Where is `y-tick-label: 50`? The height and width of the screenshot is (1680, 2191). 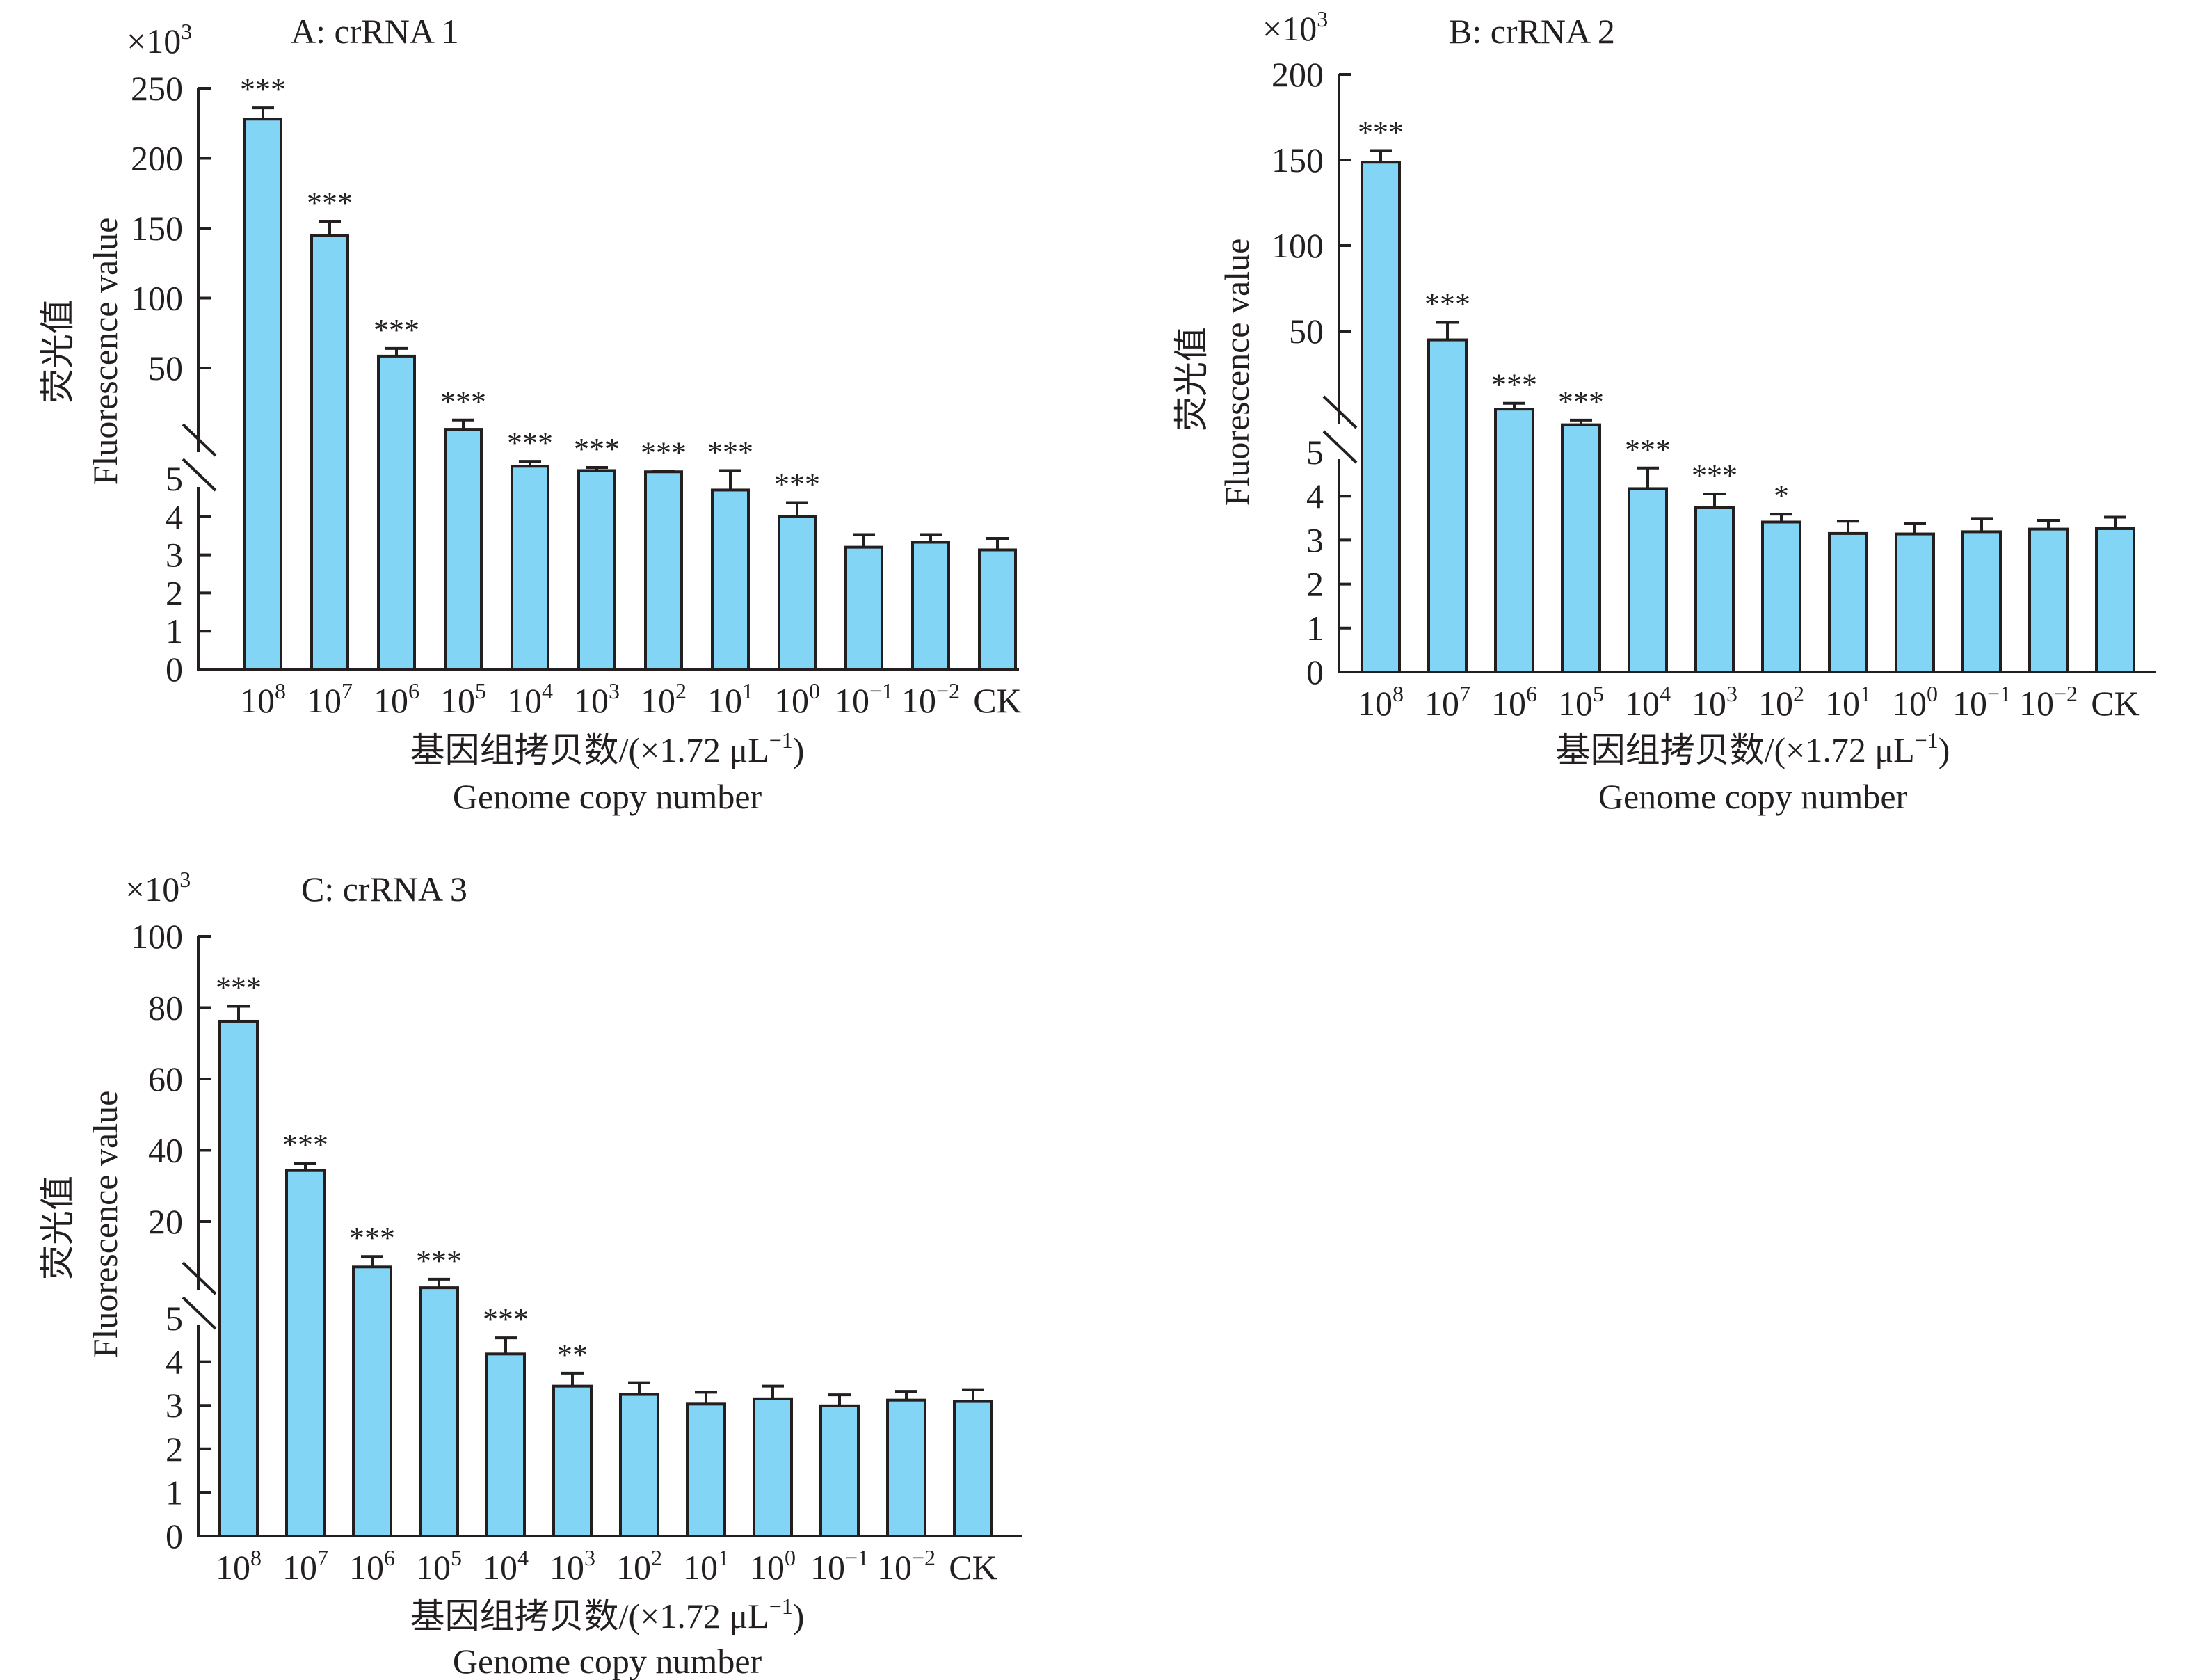
y-tick-label: 50 is located at coordinates (1306, 331).